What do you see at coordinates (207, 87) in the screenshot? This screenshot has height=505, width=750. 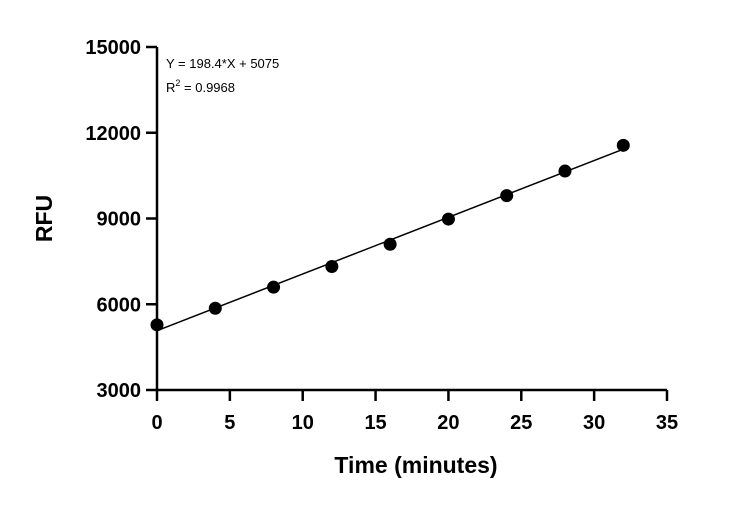 I see `r-squared-value: = 0.9968` at bounding box center [207, 87].